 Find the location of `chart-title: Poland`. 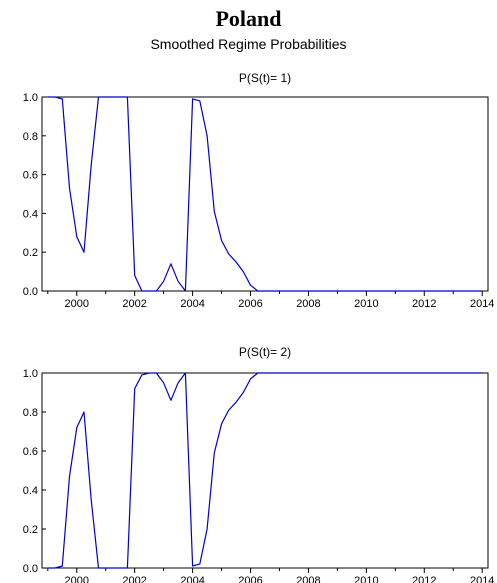

chart-title: Poland is located at coordinates (248, 18).